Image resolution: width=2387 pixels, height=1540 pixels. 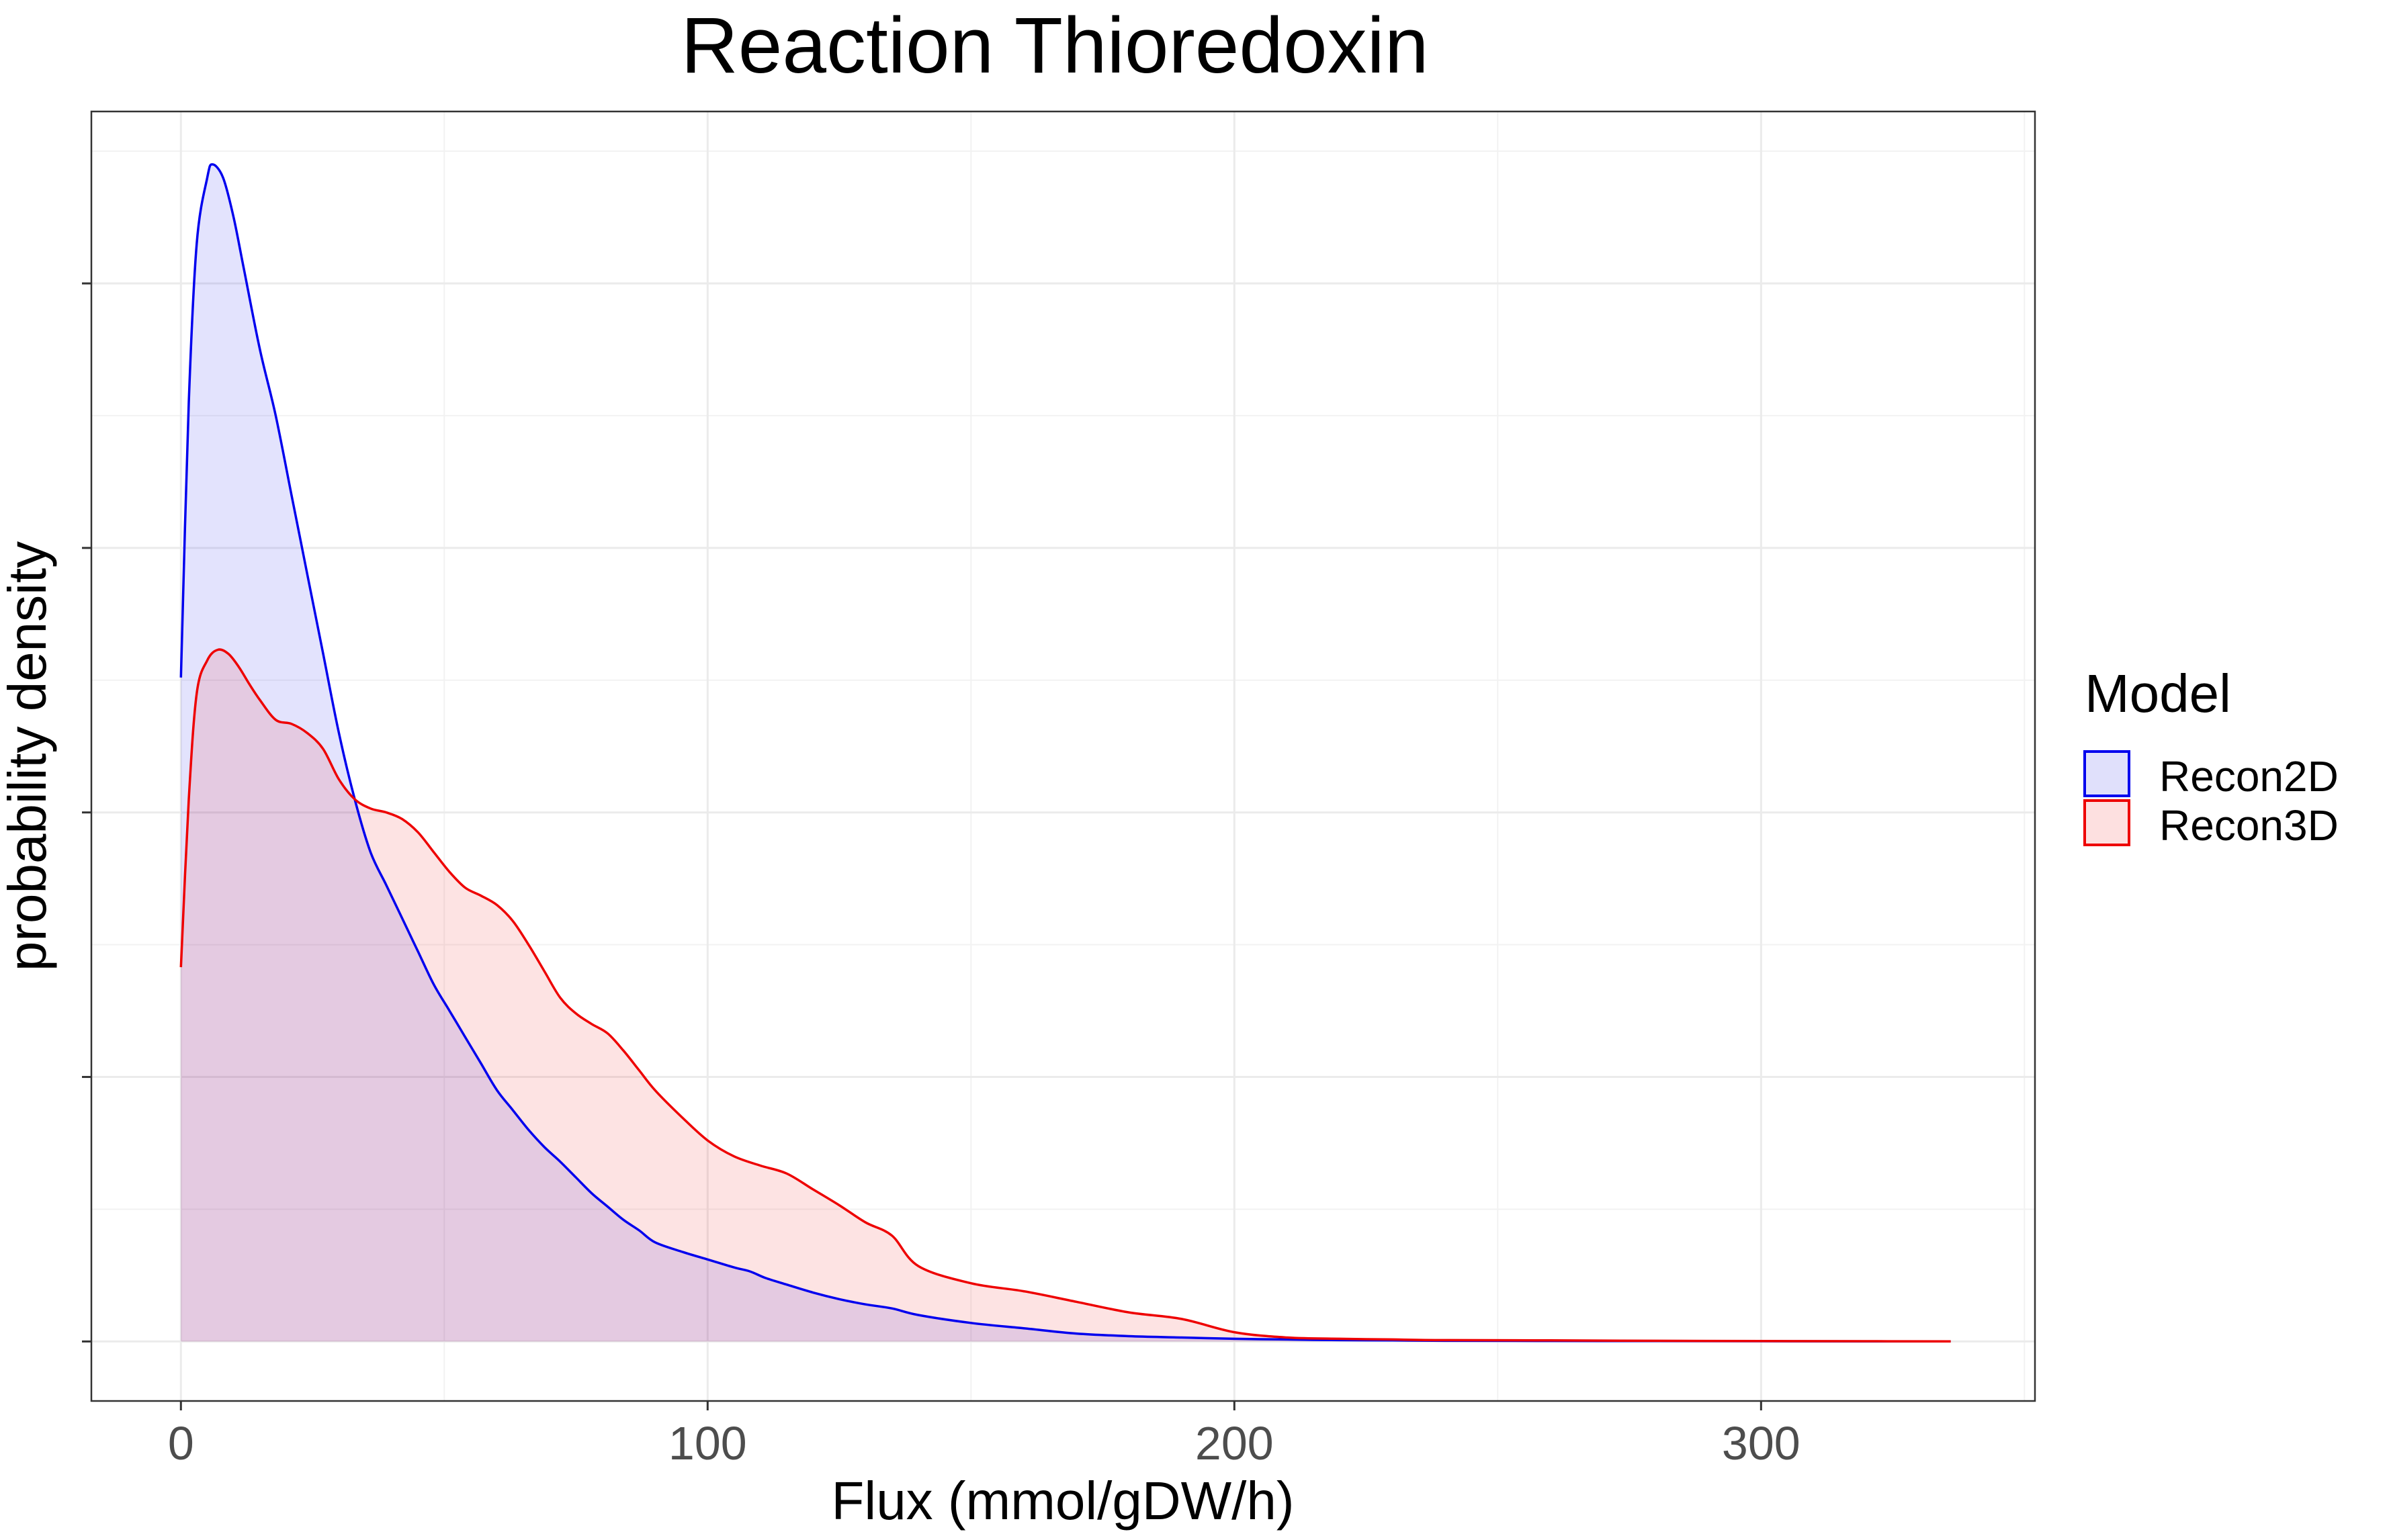 I want to click on x-tick-label: 100, so click(x=707, y=1443).